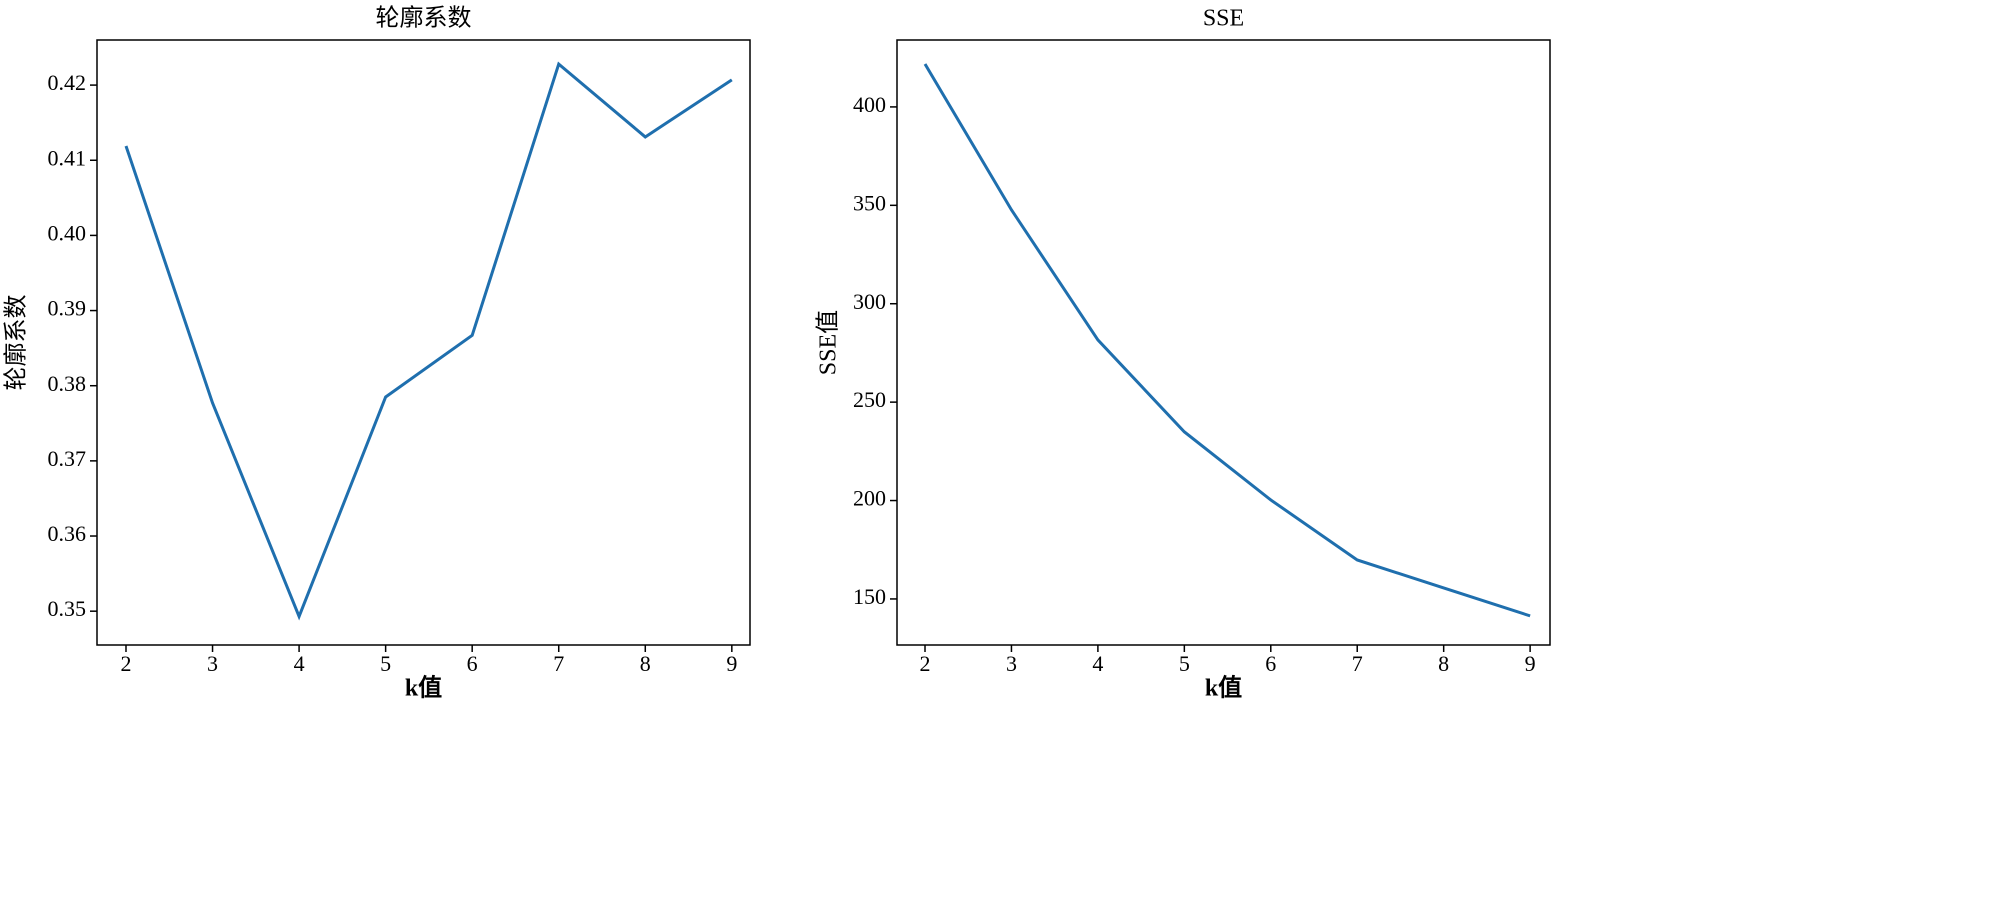 The image size is (2000, 903). Describe the element at coordinates (869, 301) in the screenshot. I see `y-tick-label: 300` at that location.